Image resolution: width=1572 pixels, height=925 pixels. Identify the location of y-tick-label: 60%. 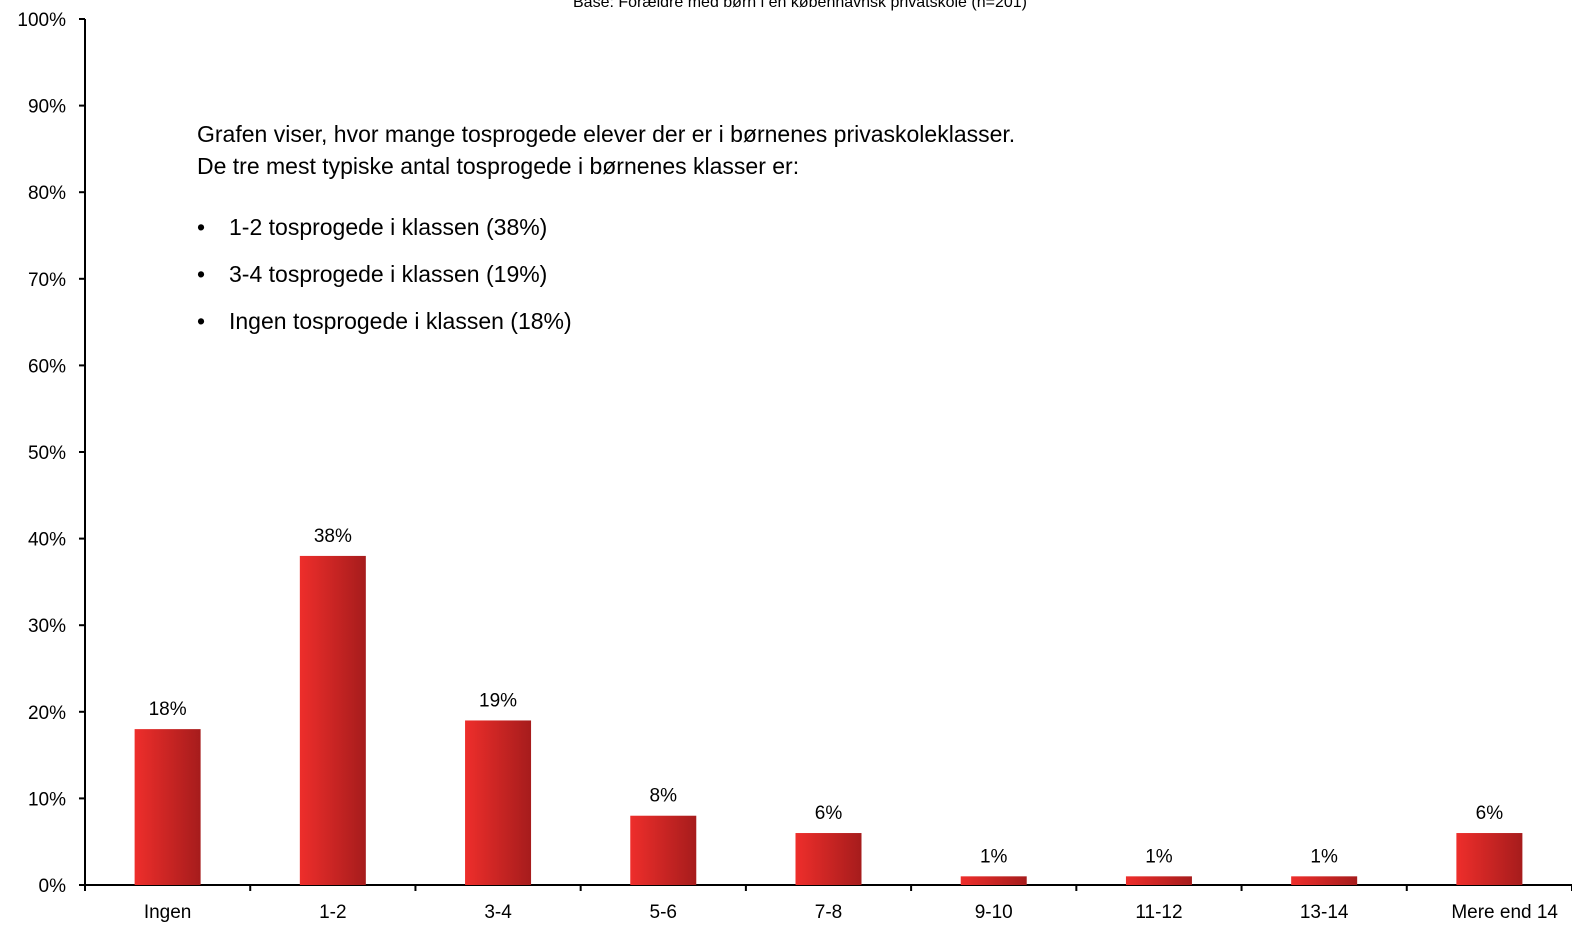
(47, 366).